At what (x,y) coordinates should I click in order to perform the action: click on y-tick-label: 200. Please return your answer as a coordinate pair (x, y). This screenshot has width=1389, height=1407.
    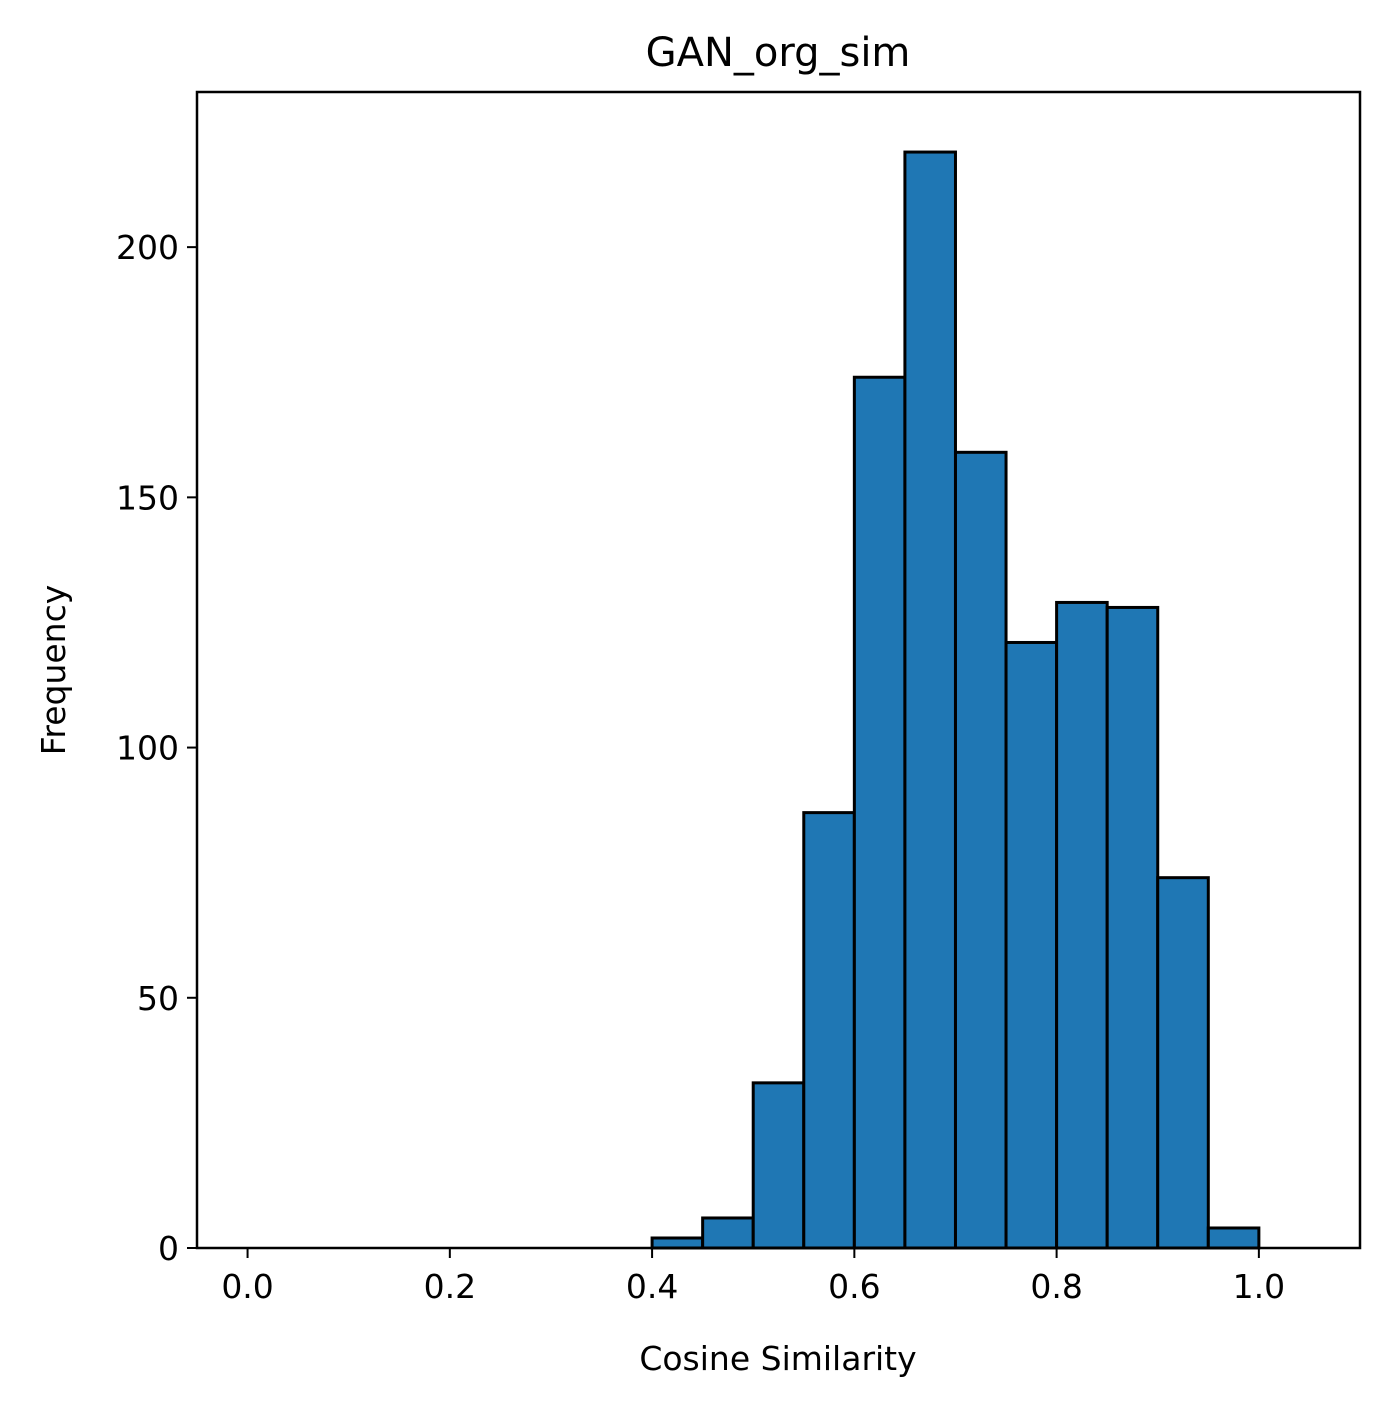
    Looking at the image, I should click on (147, 247).